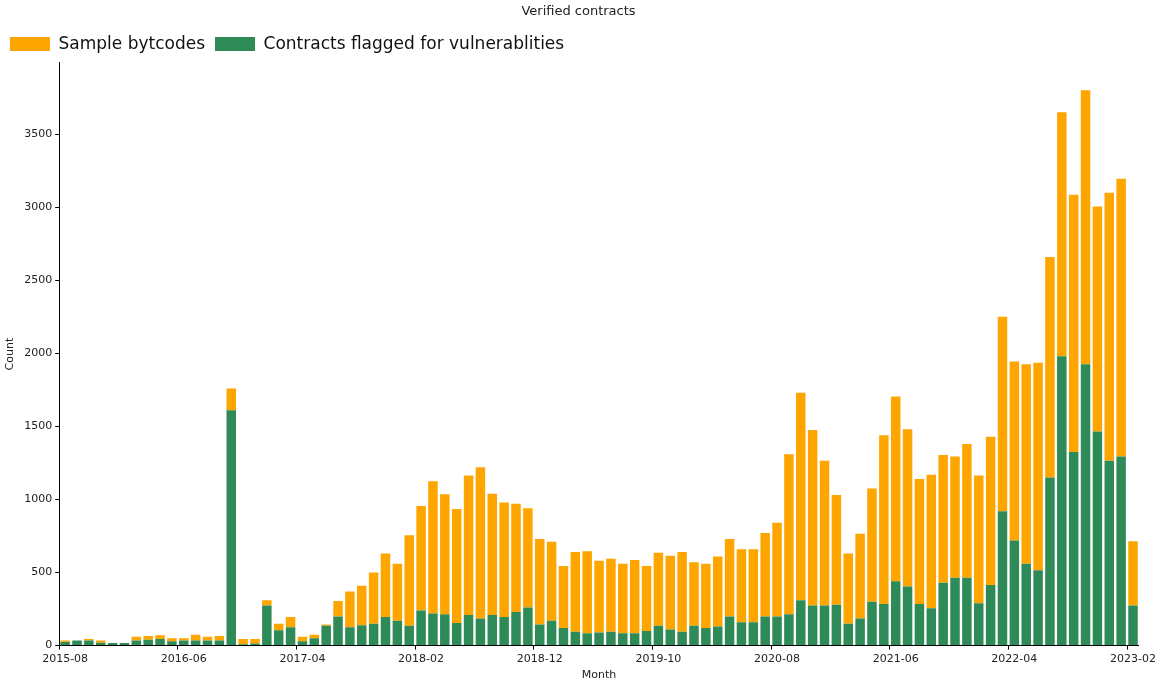  What do you see at coordinates (895, 659) in the screenshot?
I see `x-tick-label: 2021-06` at bounding box center [895, 659].